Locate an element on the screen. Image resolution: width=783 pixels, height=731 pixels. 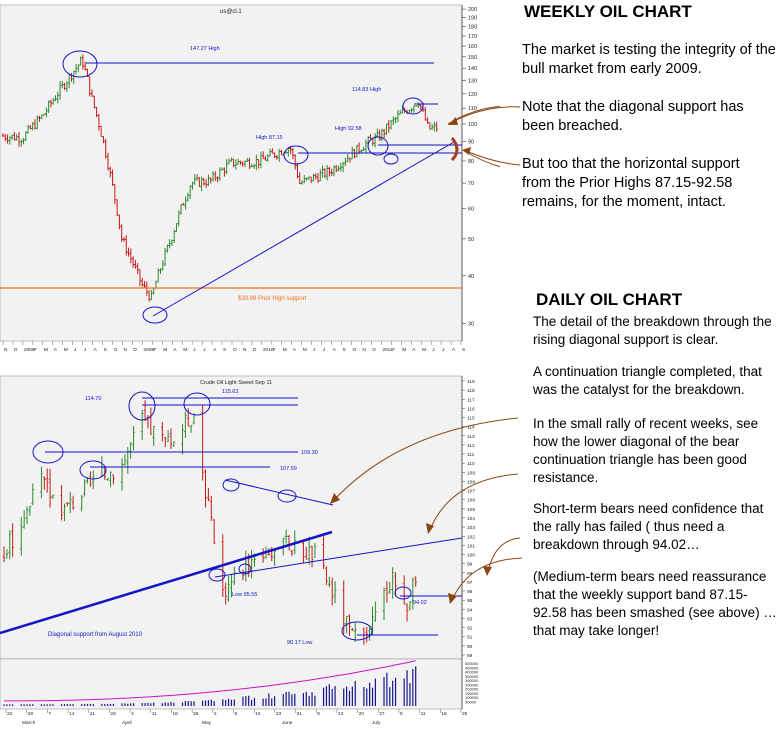
daily-y-tick-label: 111 is located at coordinates (471, 455).